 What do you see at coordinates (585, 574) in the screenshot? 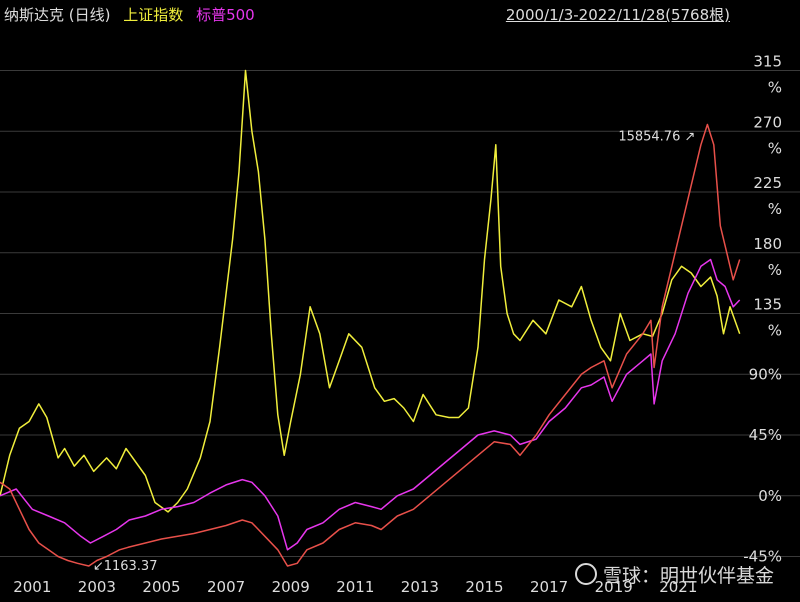
I see `snowball-logo-icon` at bounding box center [585, 574].